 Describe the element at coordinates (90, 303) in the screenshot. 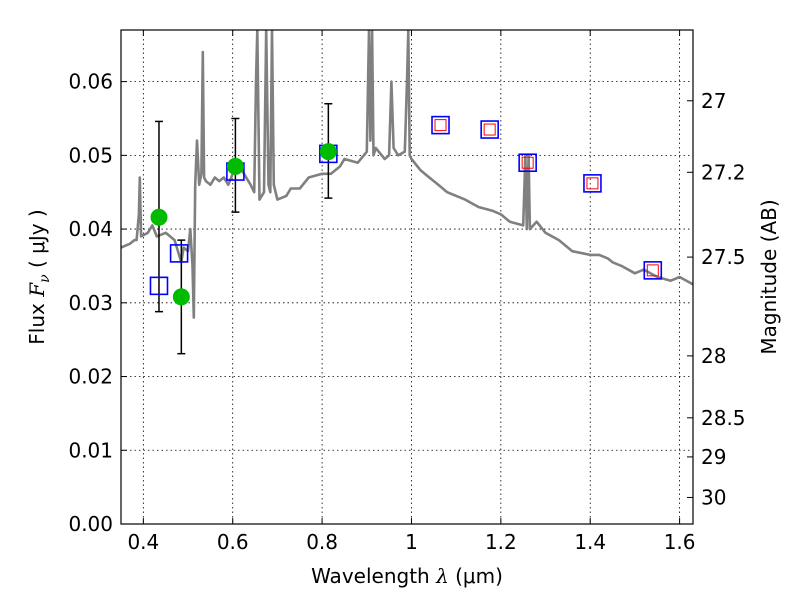

I see `y-tick-label: 0.03` at that location.